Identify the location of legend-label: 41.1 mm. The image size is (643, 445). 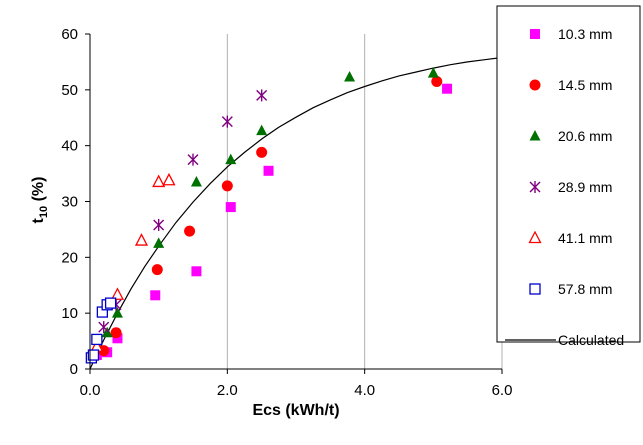
(585, 238).